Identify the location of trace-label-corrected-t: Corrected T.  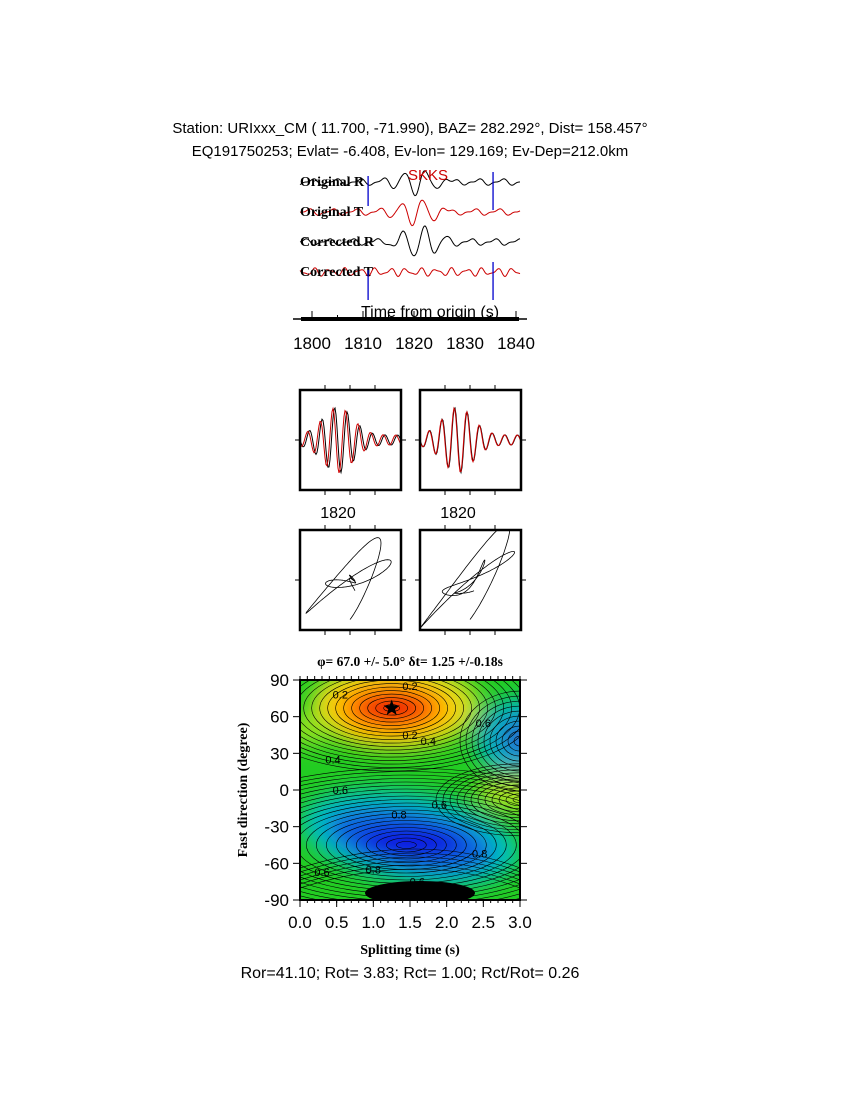
(337, 272).